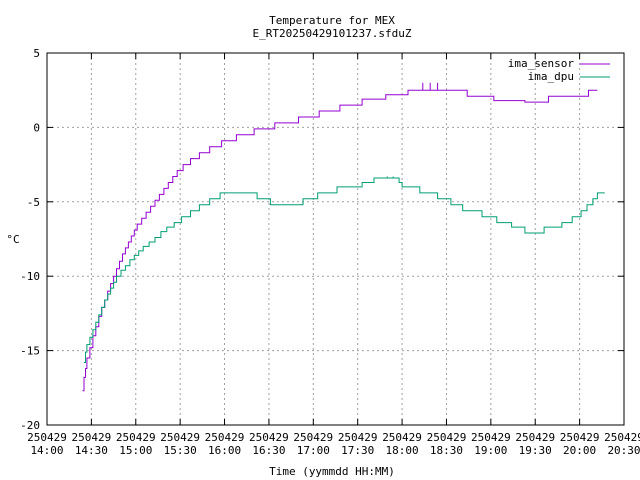 This screenshot has width=640, height=480. I want to click on x-tick-label-time: 17:00, so click(313, 450).